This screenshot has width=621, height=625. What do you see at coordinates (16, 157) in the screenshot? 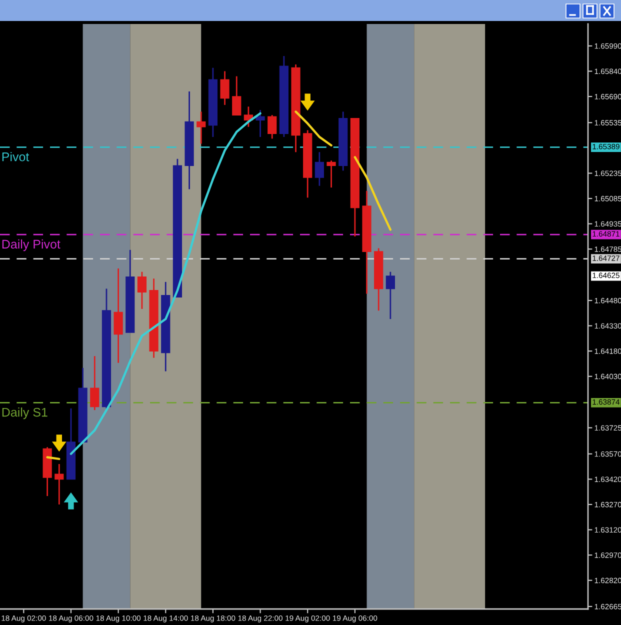
I see `annotation: Pivot` at bounding box center [16, 157].